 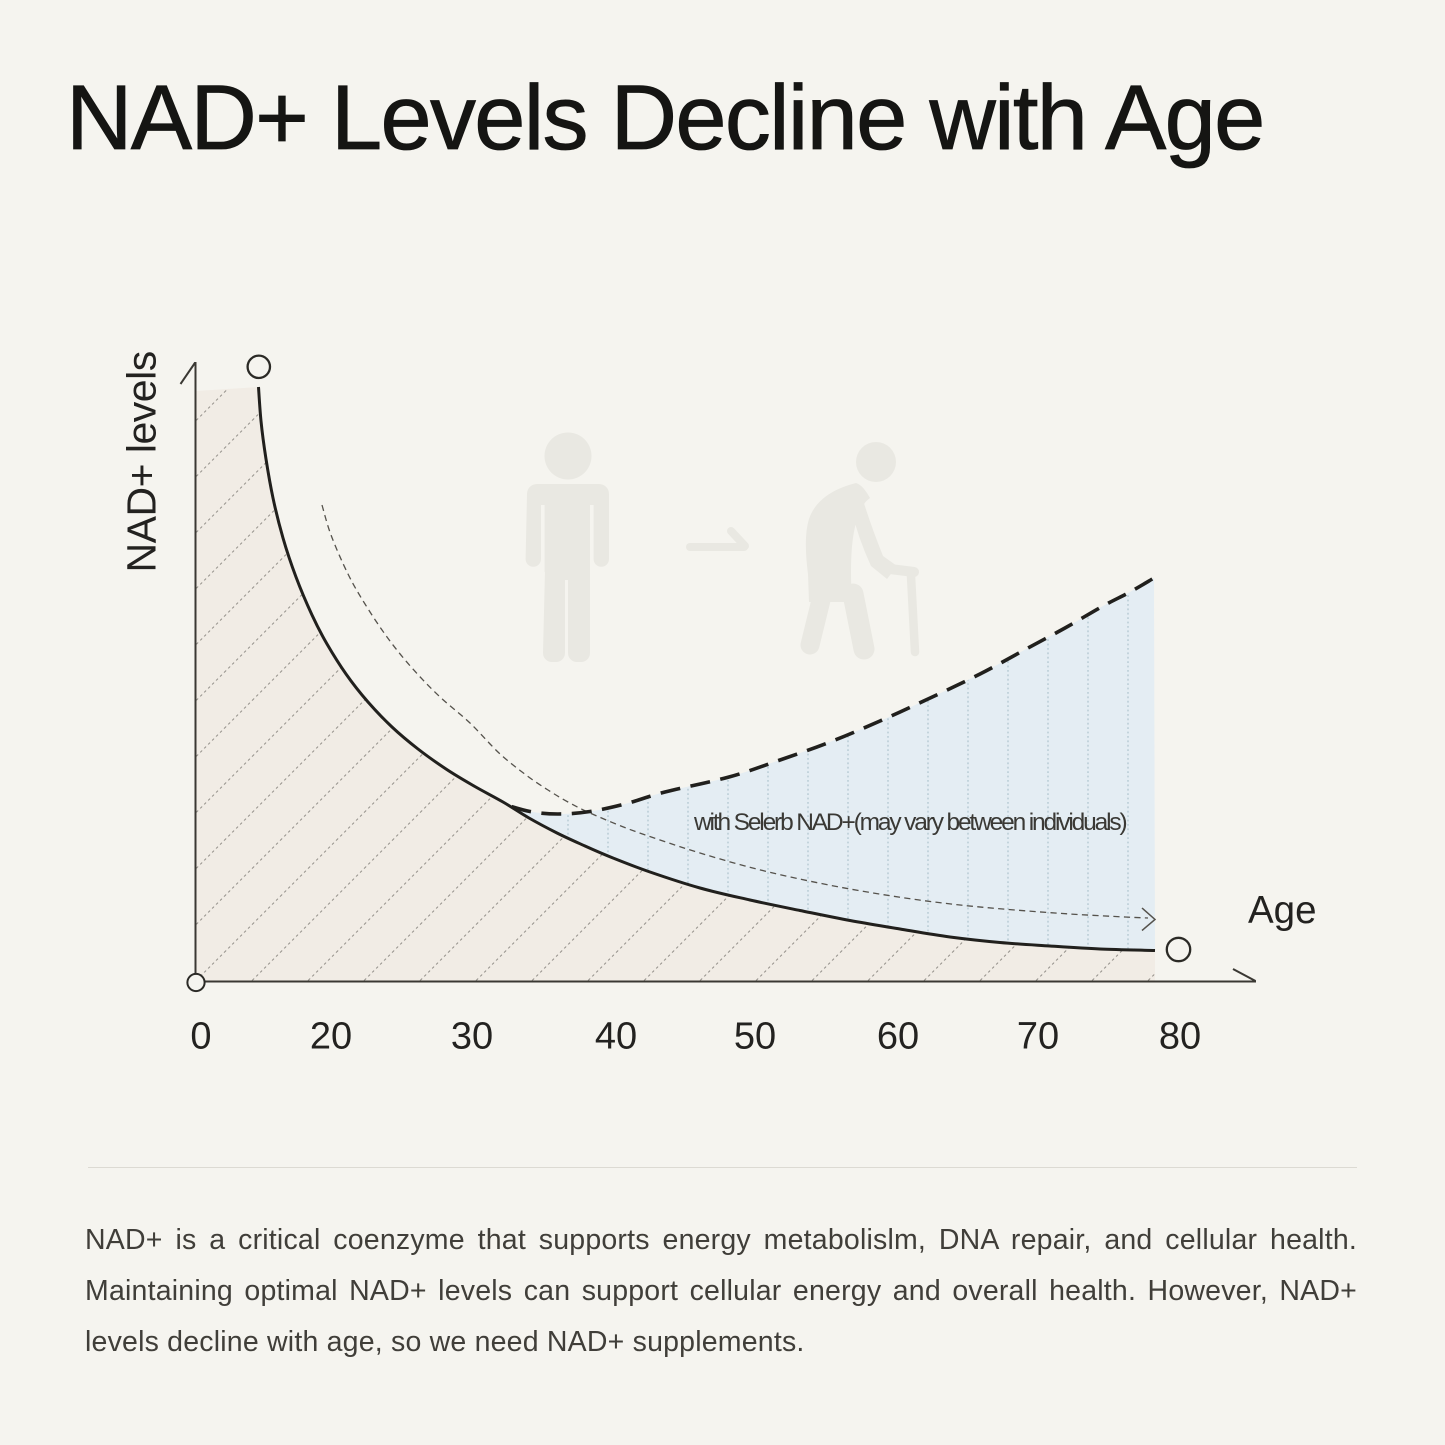 What do you see at coordinates (142, 461) in the screenshot?
I see `svg-text: NAD+ levels` at bounding box center [142, 461].